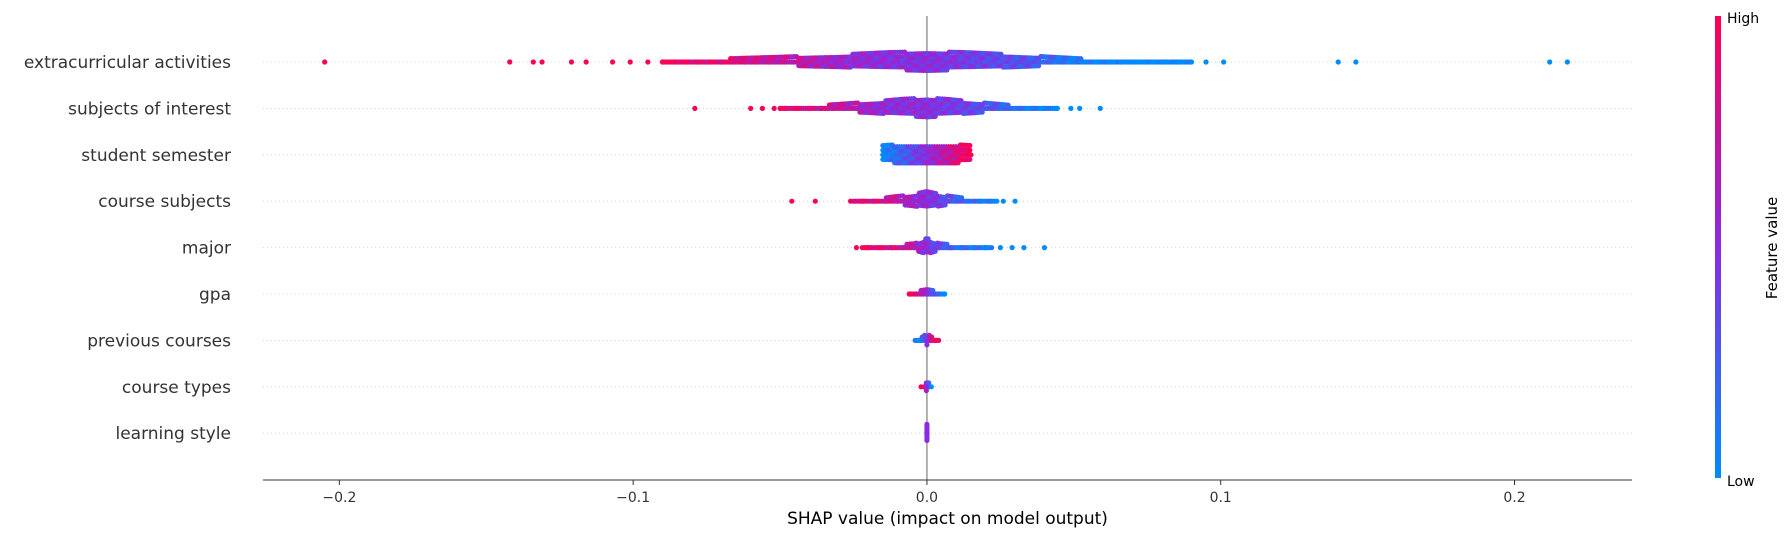  Describe the element at coordinates (173, 434) in the screenshot. I see `feature-label: learning style` at that location.